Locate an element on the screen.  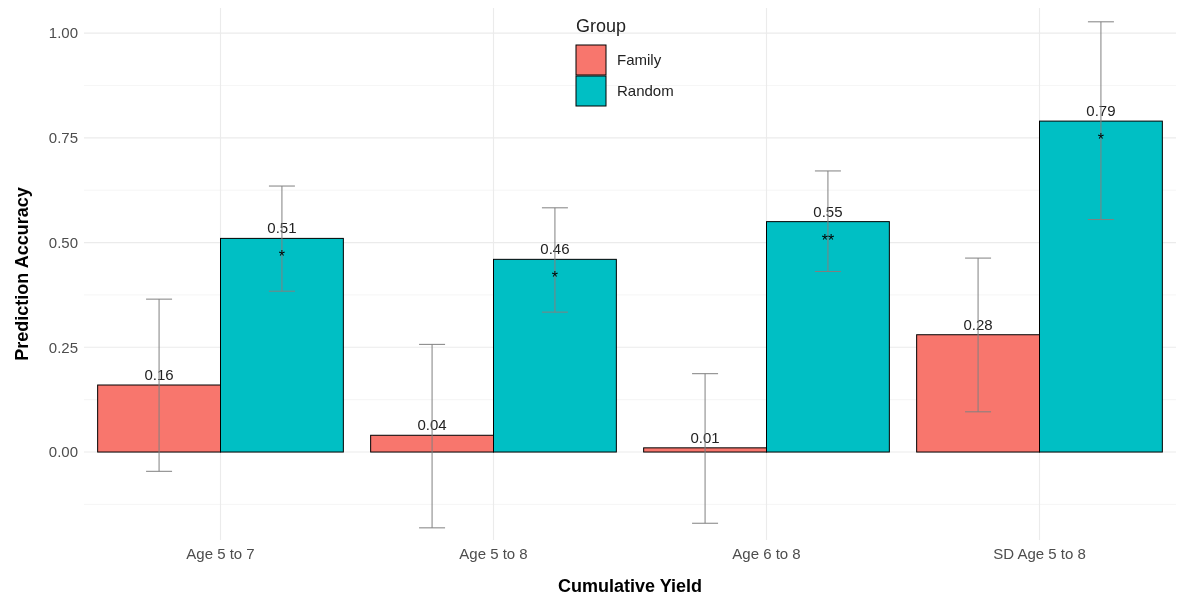
x-tick-label: Age 6 to 8 is located at coordinates (766, 553).